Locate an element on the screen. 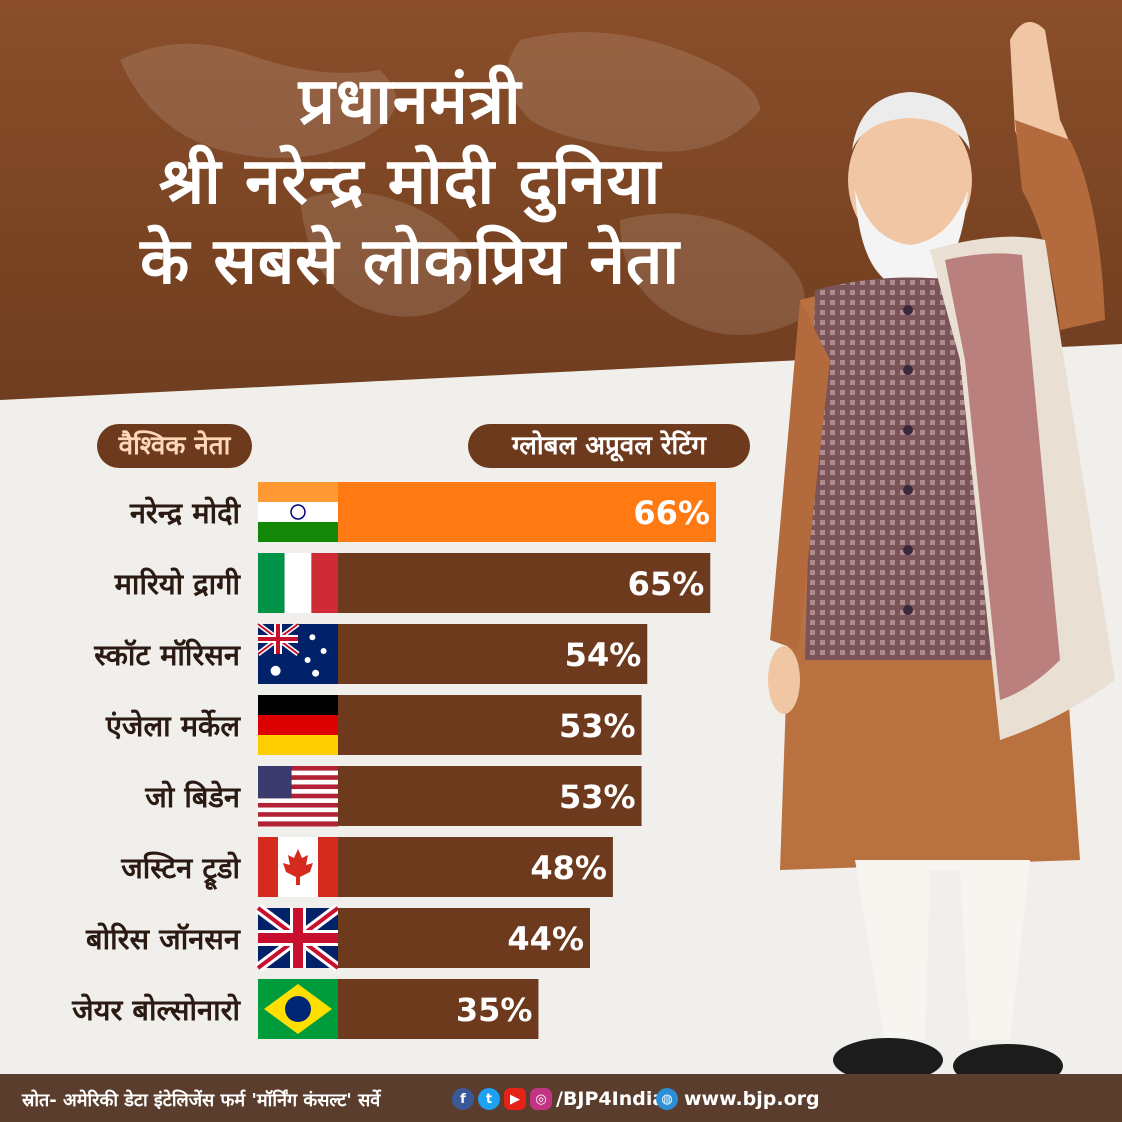 The width and height of the screenshot is (1122, 1122). bar-row: जेयर बोल्सोनारो 35% is located at coordinates (305, 1009).